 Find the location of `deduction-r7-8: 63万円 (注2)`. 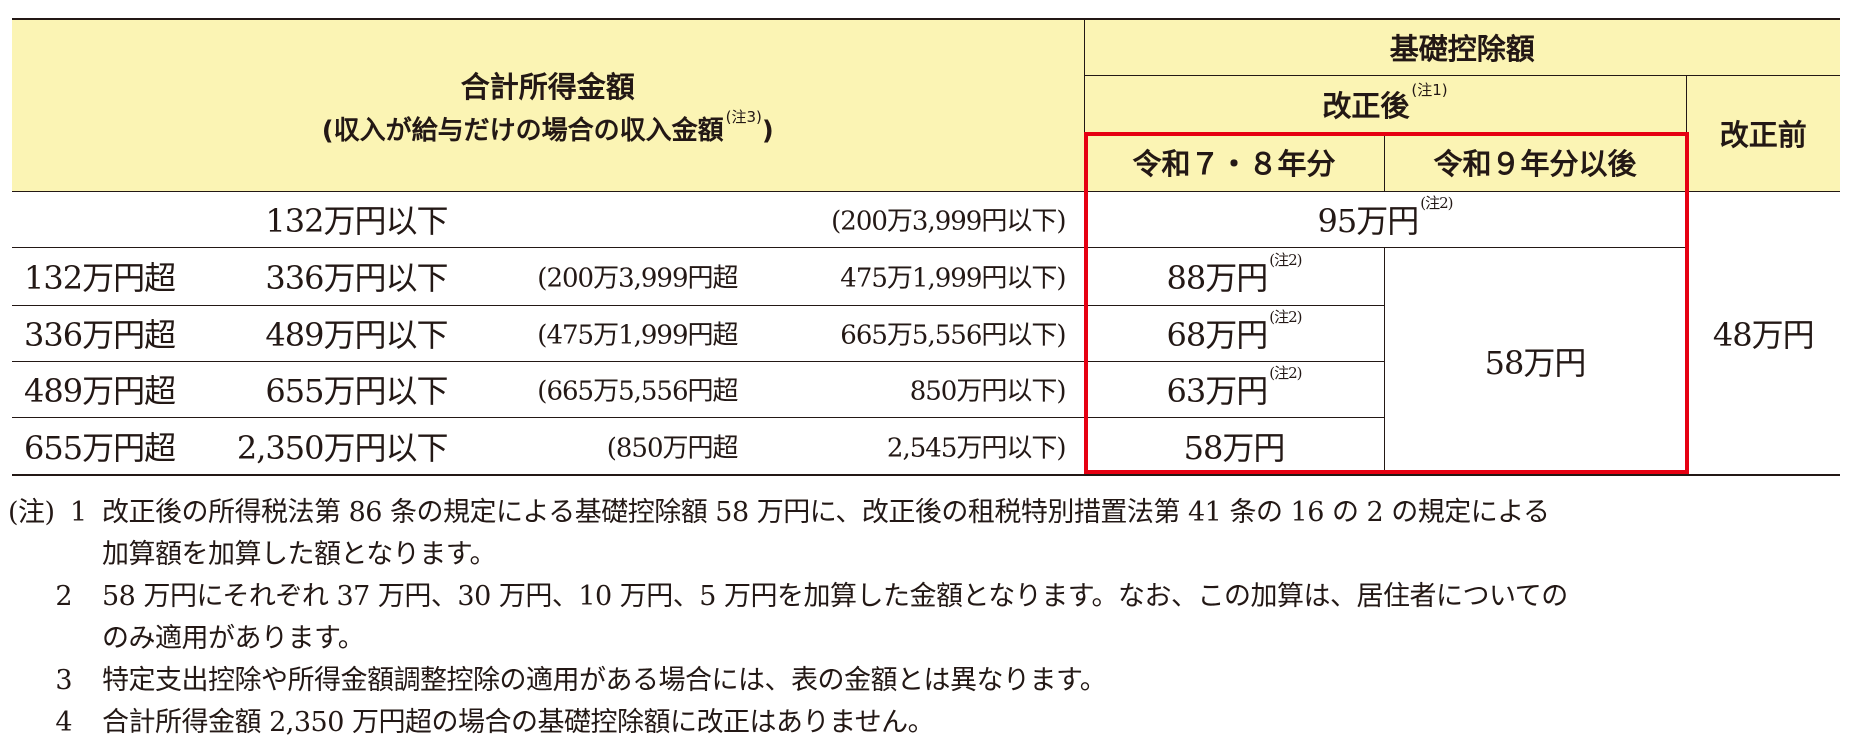

deduction-r7-8: 63万円 (注2) is located at coordinates (1234, 389).